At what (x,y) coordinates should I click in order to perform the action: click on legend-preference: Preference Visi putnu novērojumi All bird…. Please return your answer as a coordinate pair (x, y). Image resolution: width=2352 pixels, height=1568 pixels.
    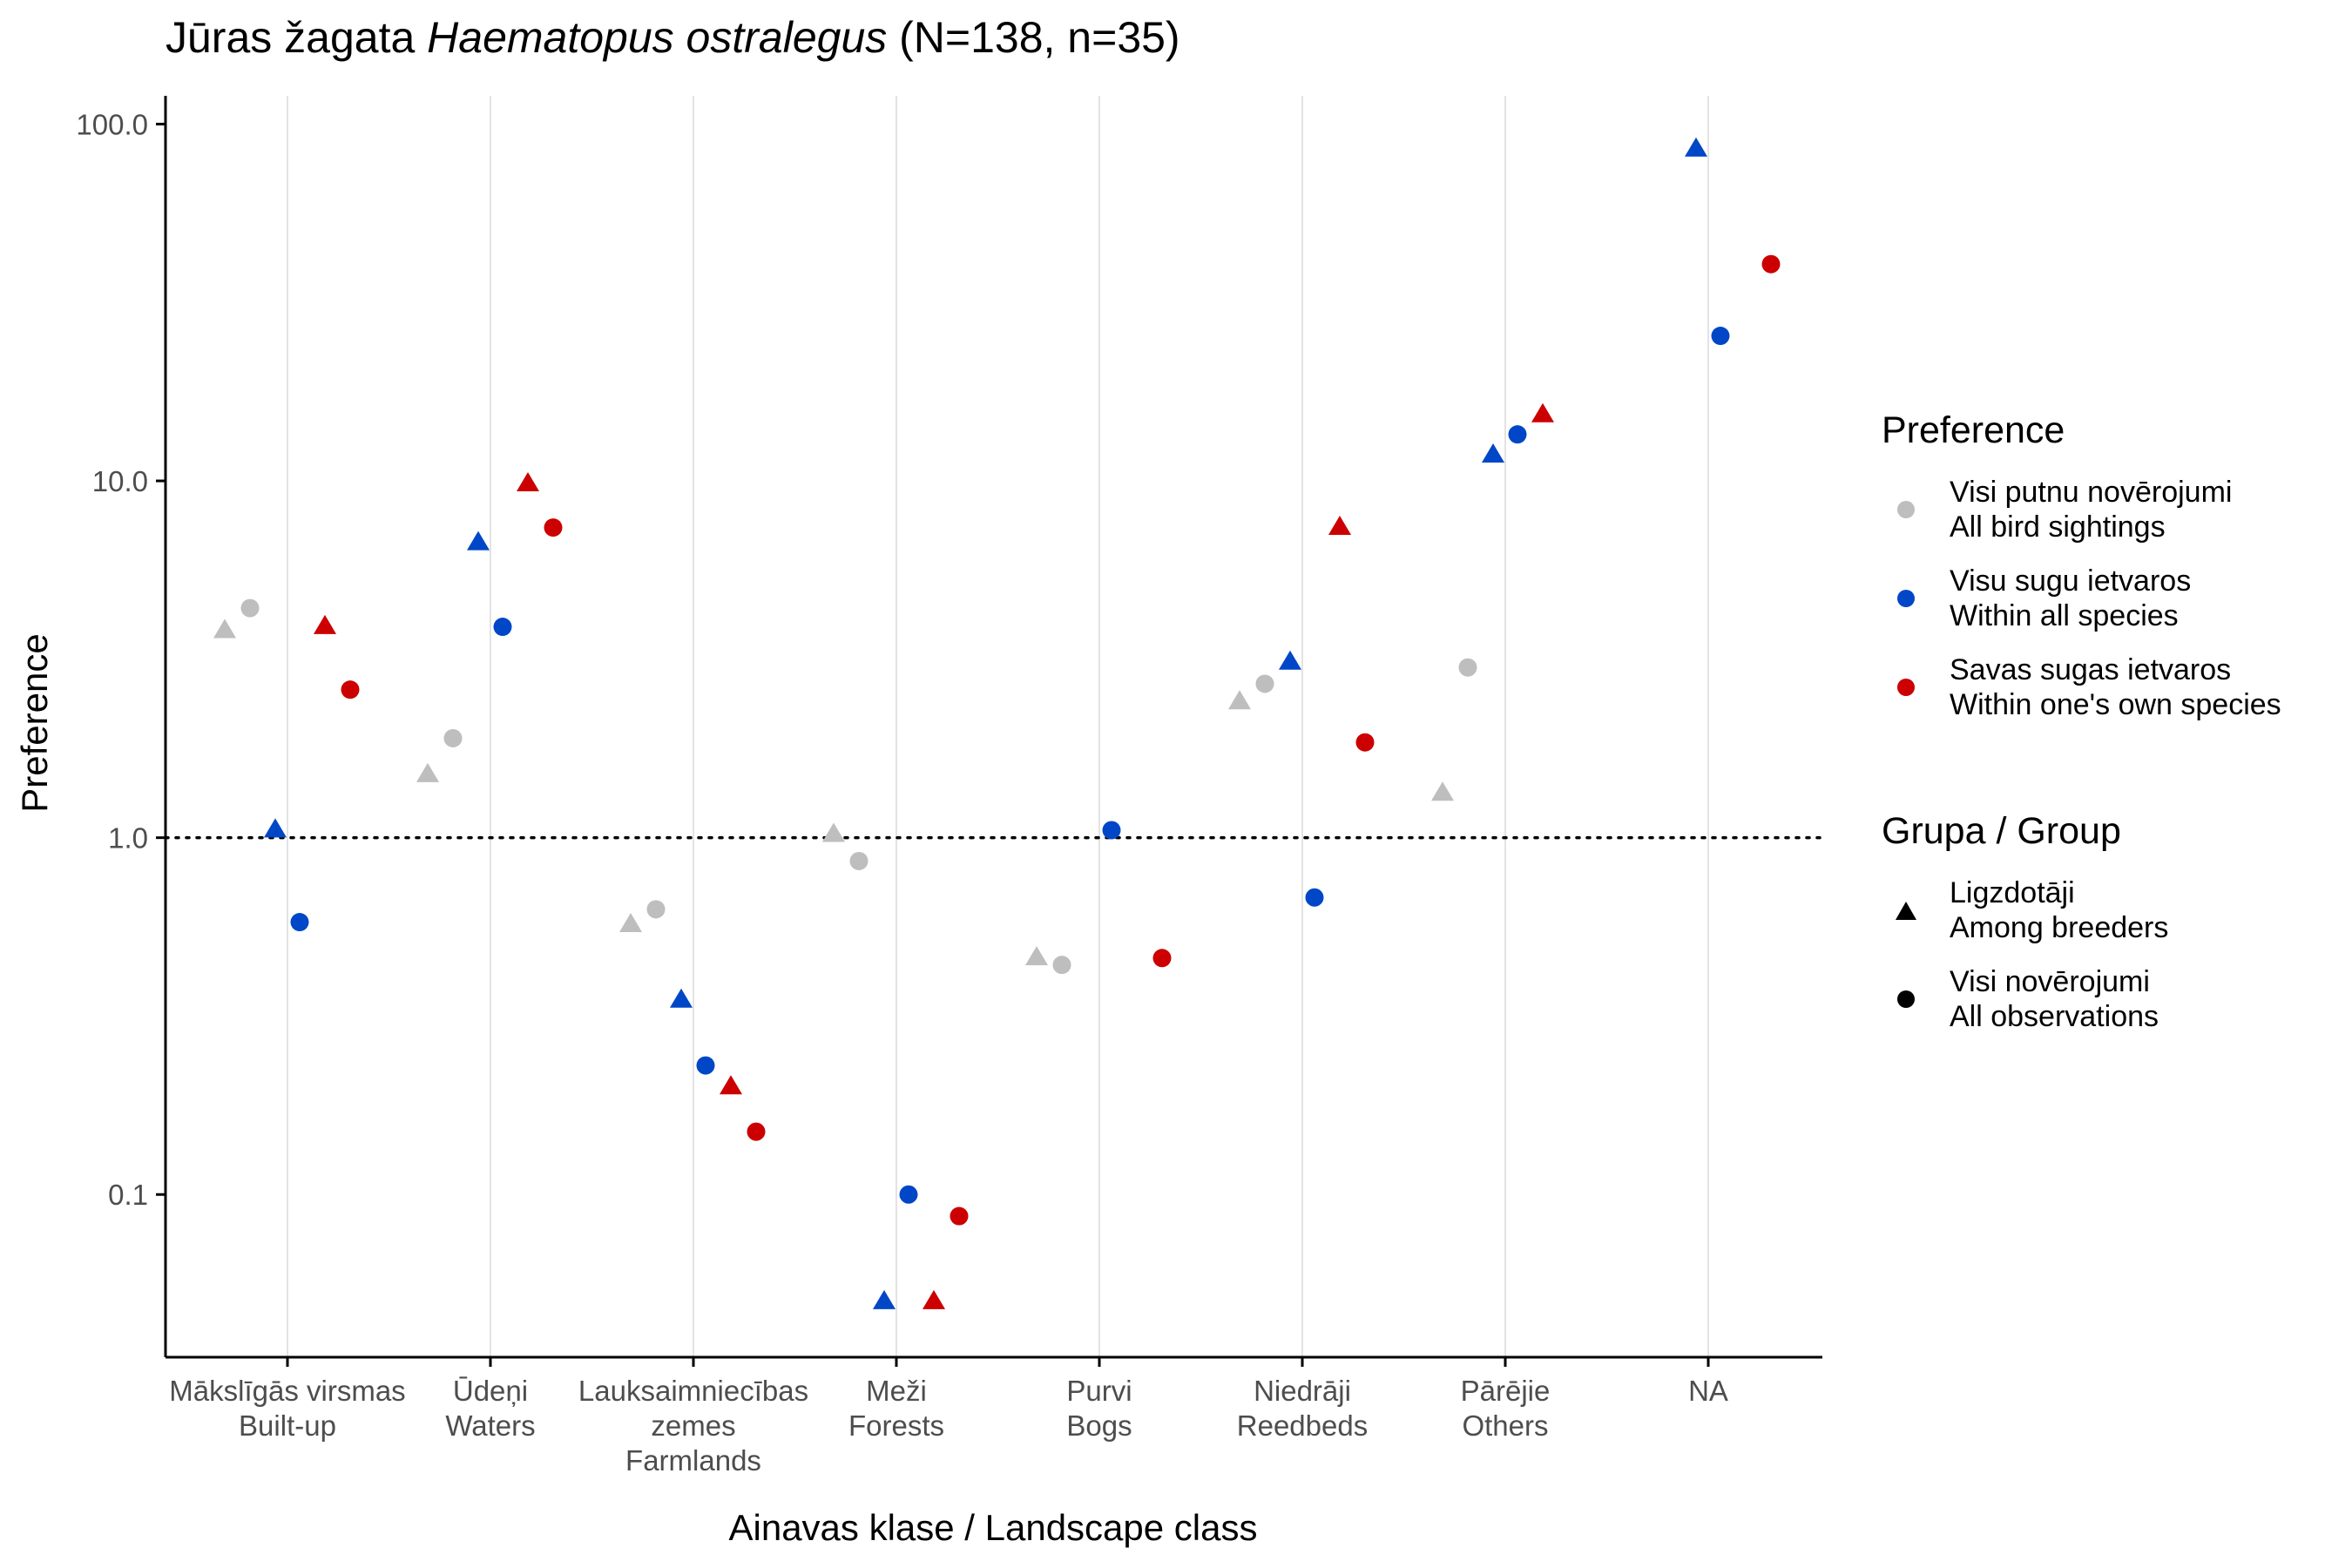
    Looking at the image, I should click on (2081, 575).